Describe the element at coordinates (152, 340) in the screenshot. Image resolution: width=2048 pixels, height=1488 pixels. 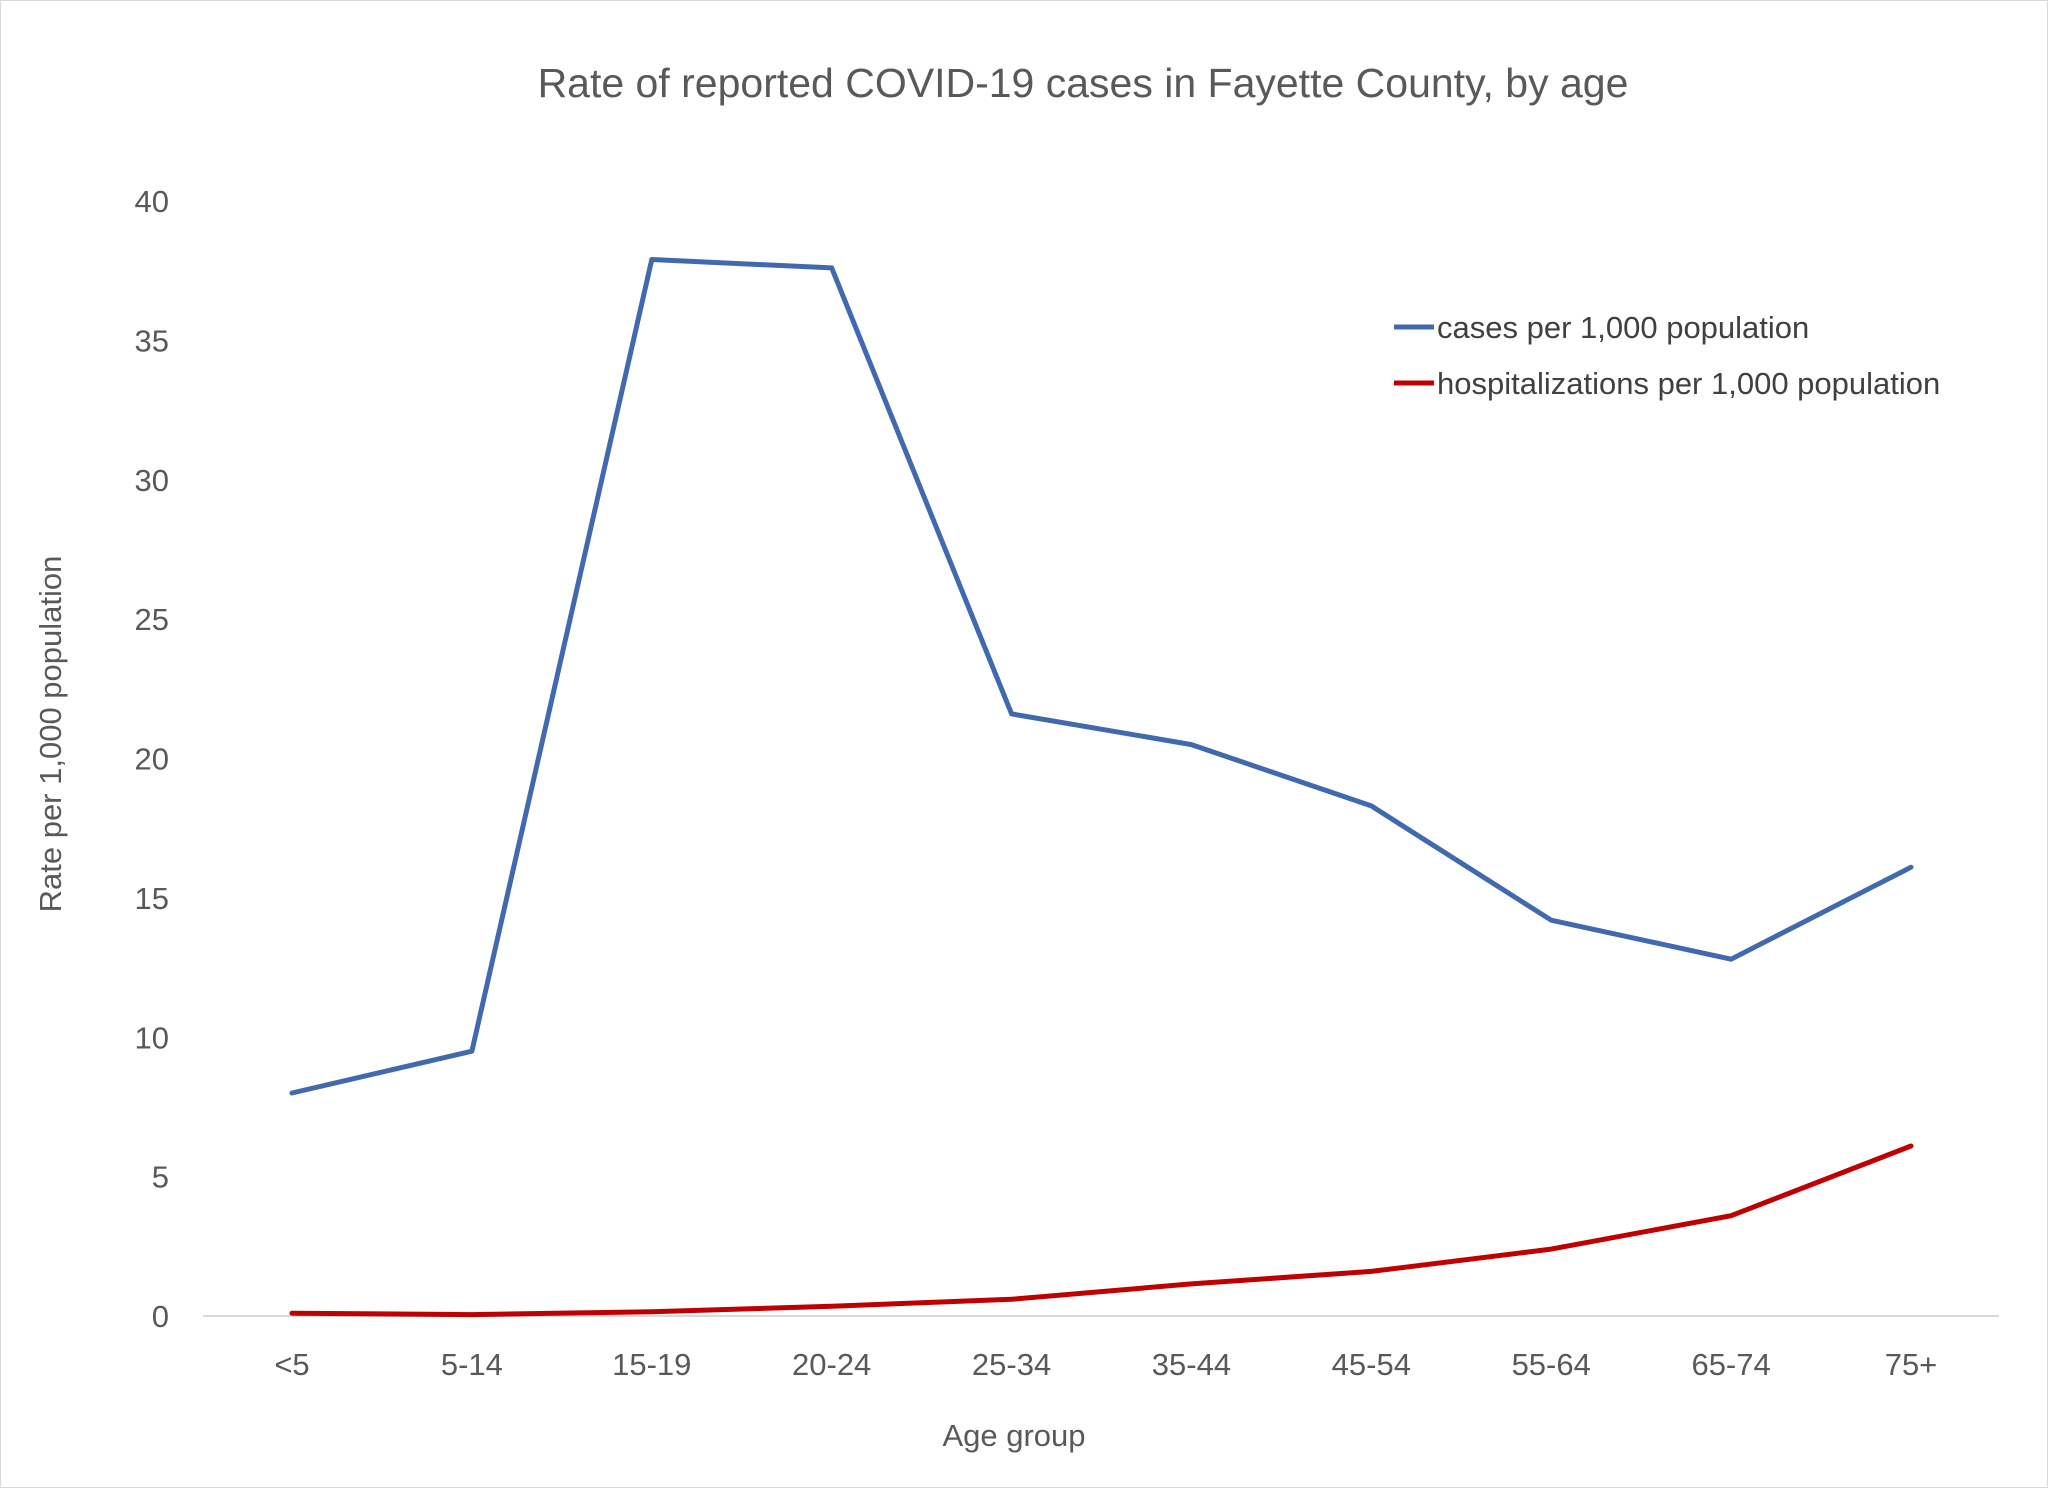
I see `y-tick-label: 35` at that location.